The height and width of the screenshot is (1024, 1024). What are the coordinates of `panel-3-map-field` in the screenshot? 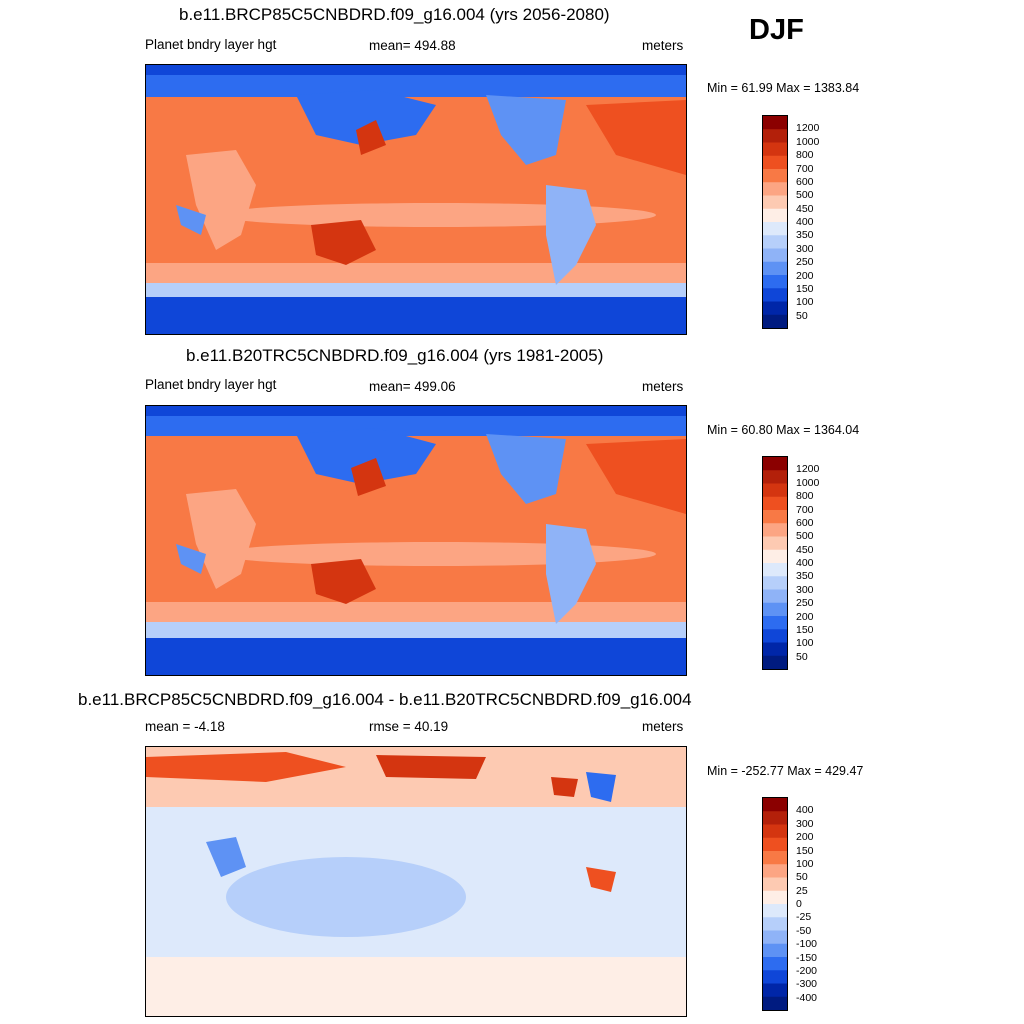 It's located at (416, 881).